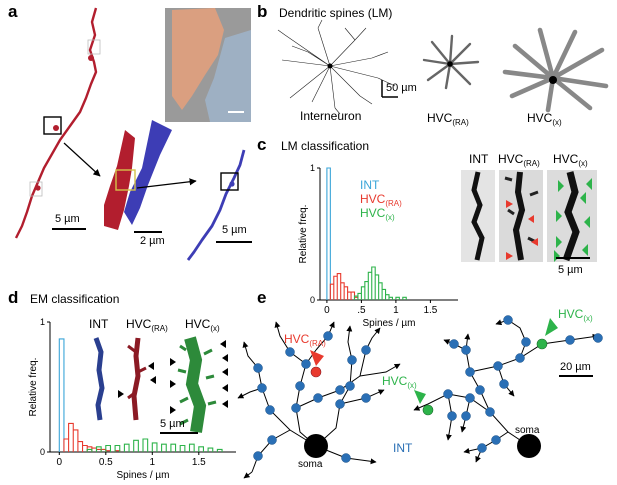  What do you see at coordinates (478, 216) in the screenshot?
I see `lm-image-int` at bounding box center [478, 216].